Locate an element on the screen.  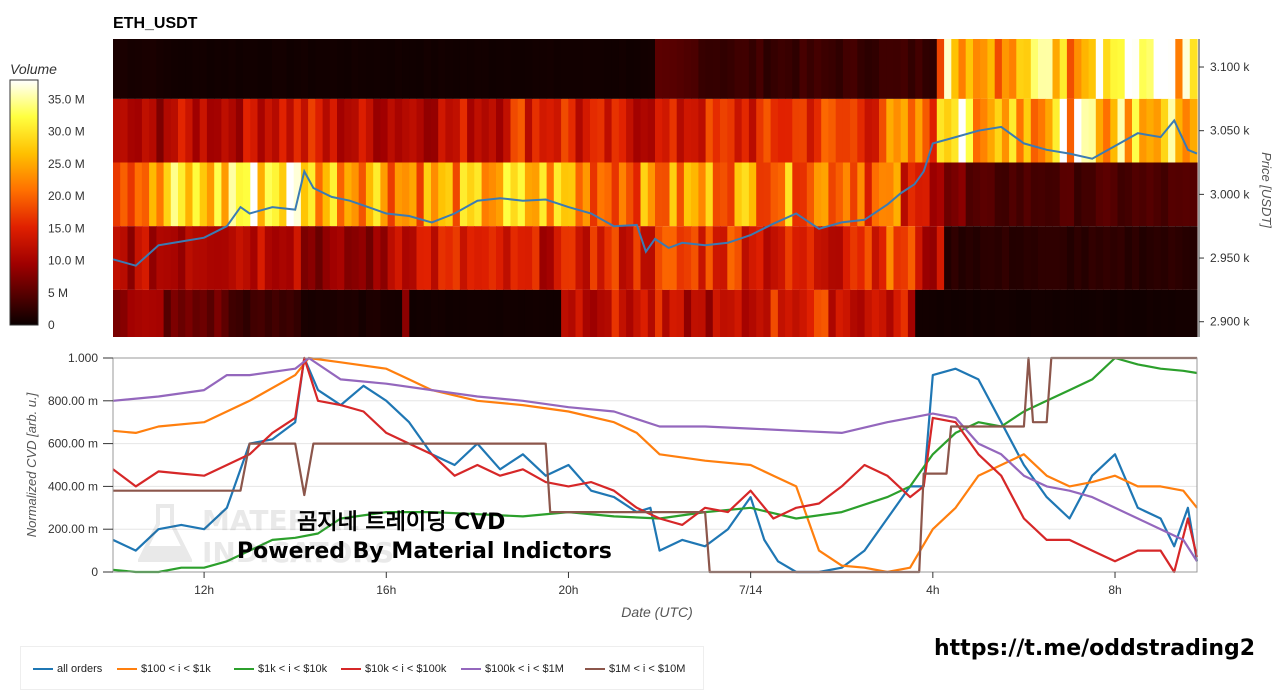
colorbar-tick-label: 20.0 M is located at coordinates (66, 196).